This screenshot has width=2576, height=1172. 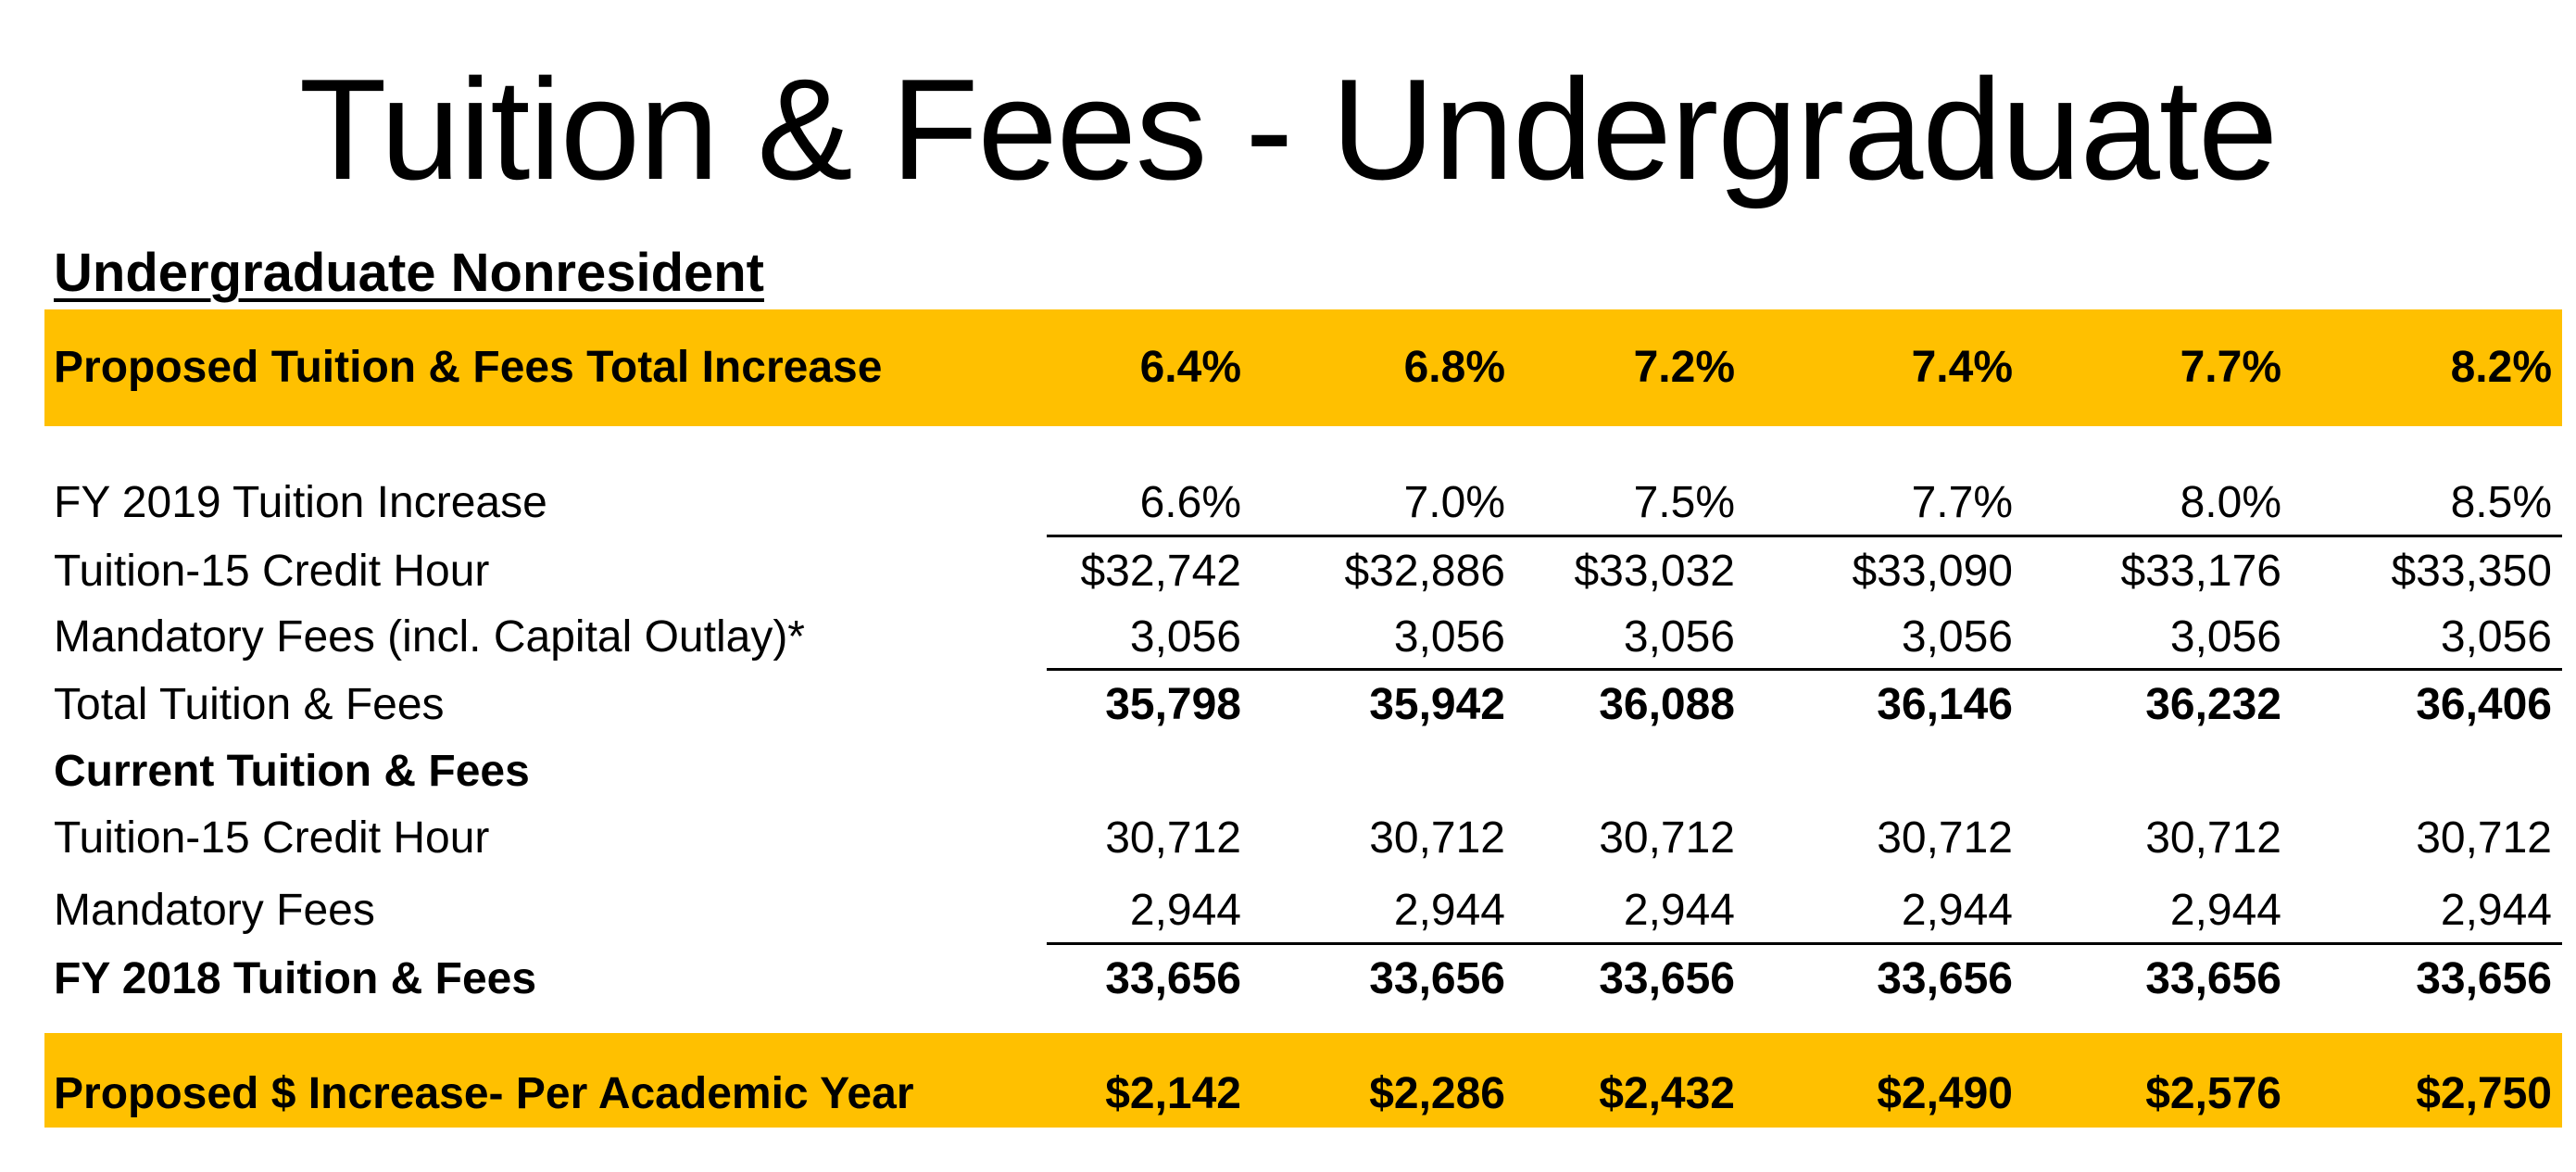 What do you see at coordinates (409, 273) in the screenshot?
I see `section-title: Undergraduate Nonresident` at bounding box center [409, 273].